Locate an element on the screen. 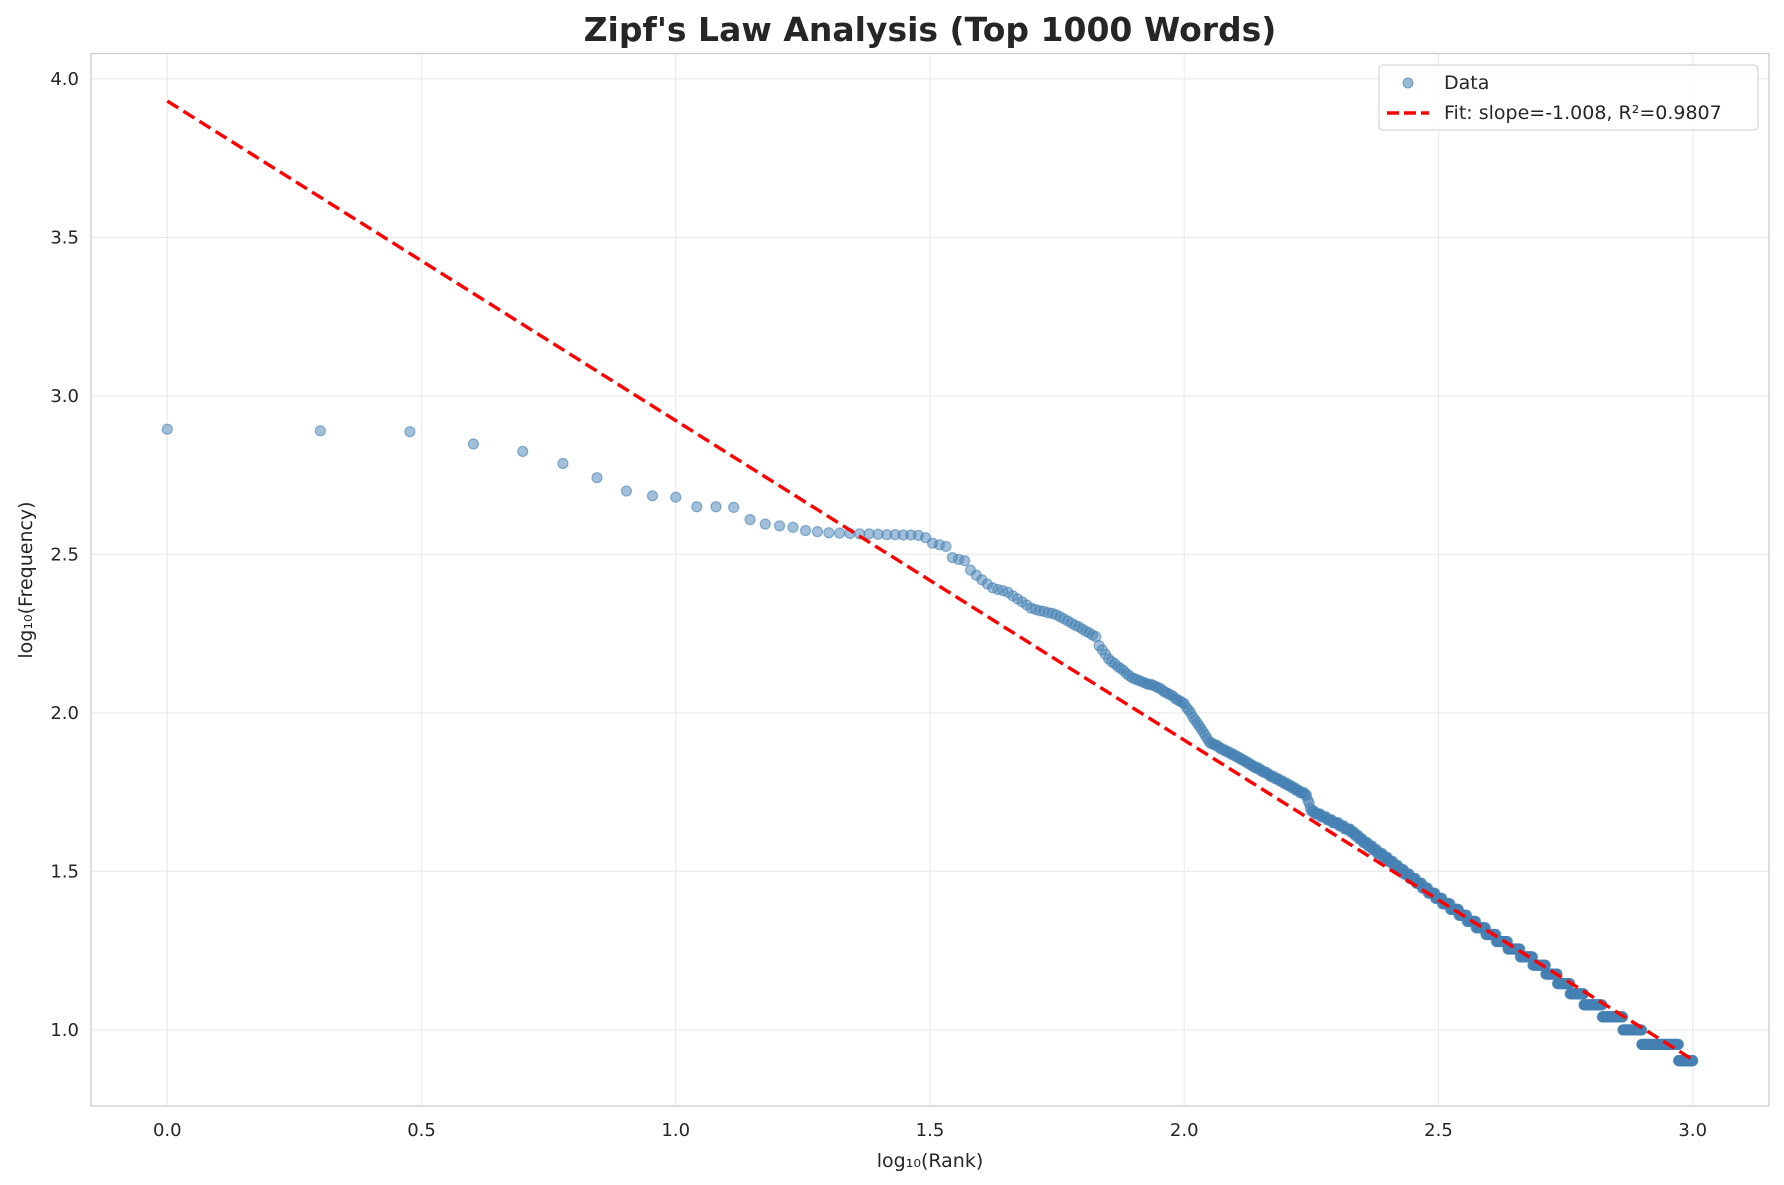 The image size is (1784, 1185). x-tick-labels: 0.0 0.5 1.0 1.5 2.0 2.5 3.0 is located at coordinates (930, 1130).